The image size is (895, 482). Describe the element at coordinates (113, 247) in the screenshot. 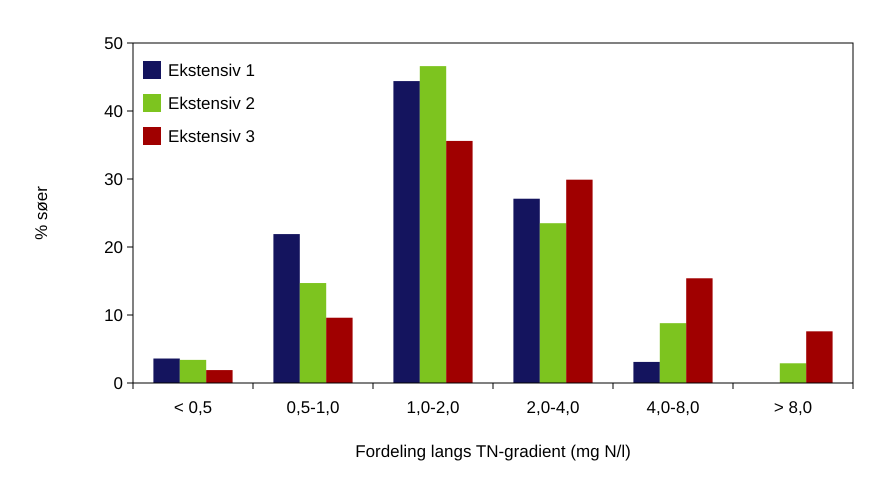

I see `y-tick-label: 20` at that location.